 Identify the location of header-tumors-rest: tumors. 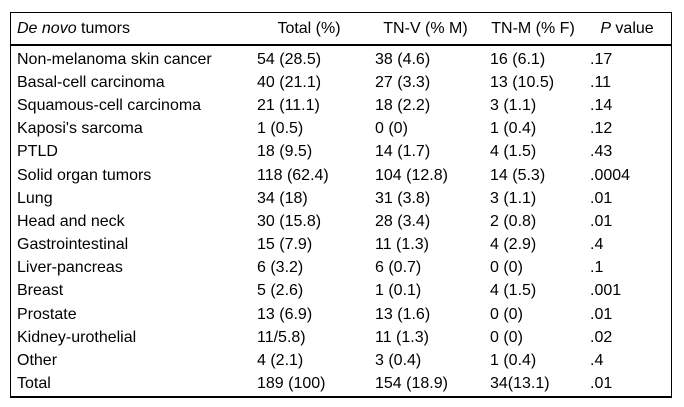
(103, 28).